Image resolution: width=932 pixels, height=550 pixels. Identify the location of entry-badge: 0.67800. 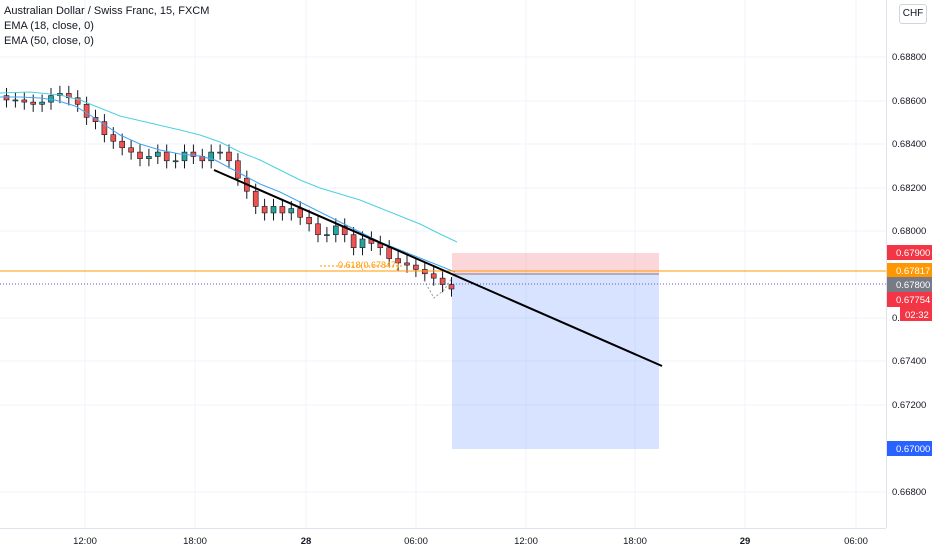
(913, 285).